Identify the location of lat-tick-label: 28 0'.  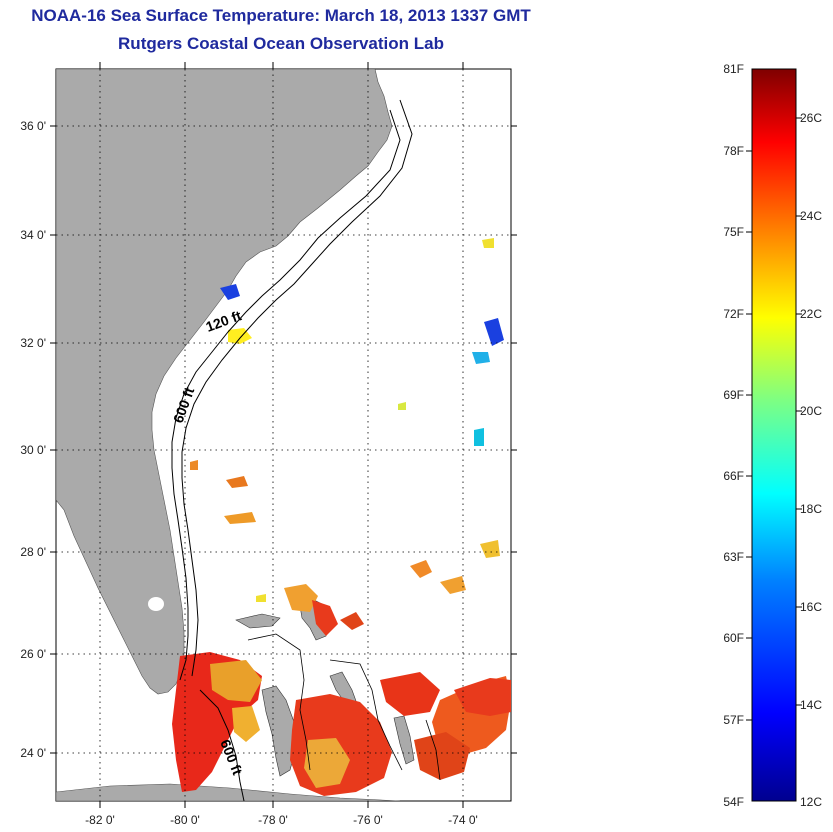
(33, 552).